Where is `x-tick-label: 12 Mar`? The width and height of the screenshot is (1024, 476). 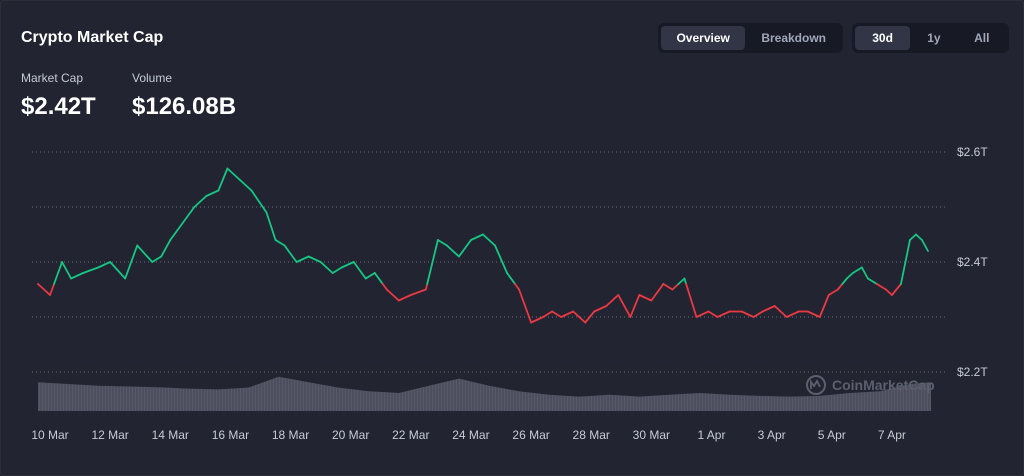 x-tick-label: 12 Mar is located at coordinates (109, 435).